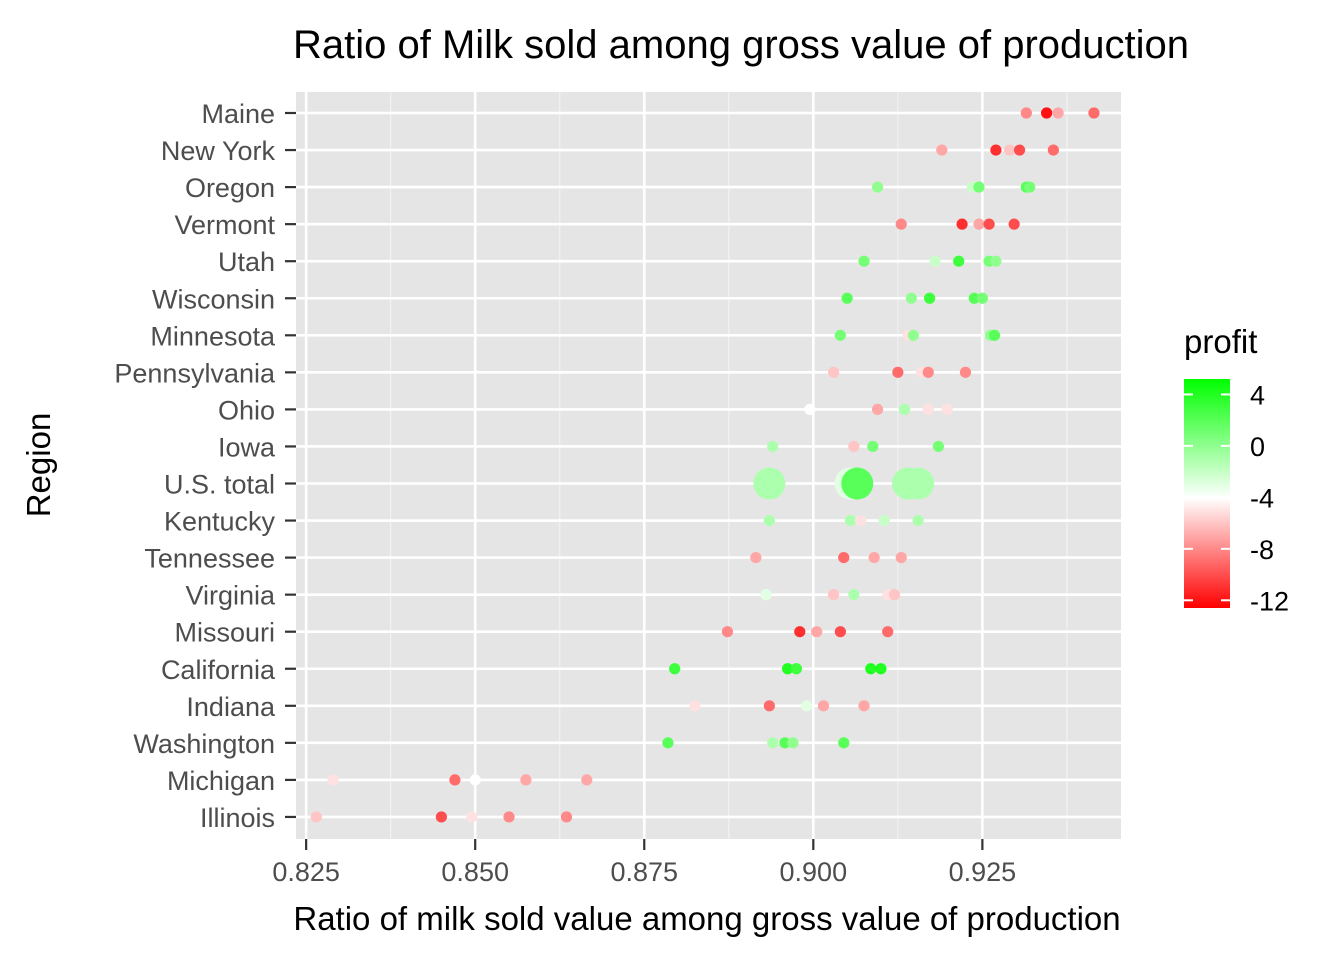 The image size is (1344, 960). I want to click on y-tick-label: Oregon, so click(230, 188).